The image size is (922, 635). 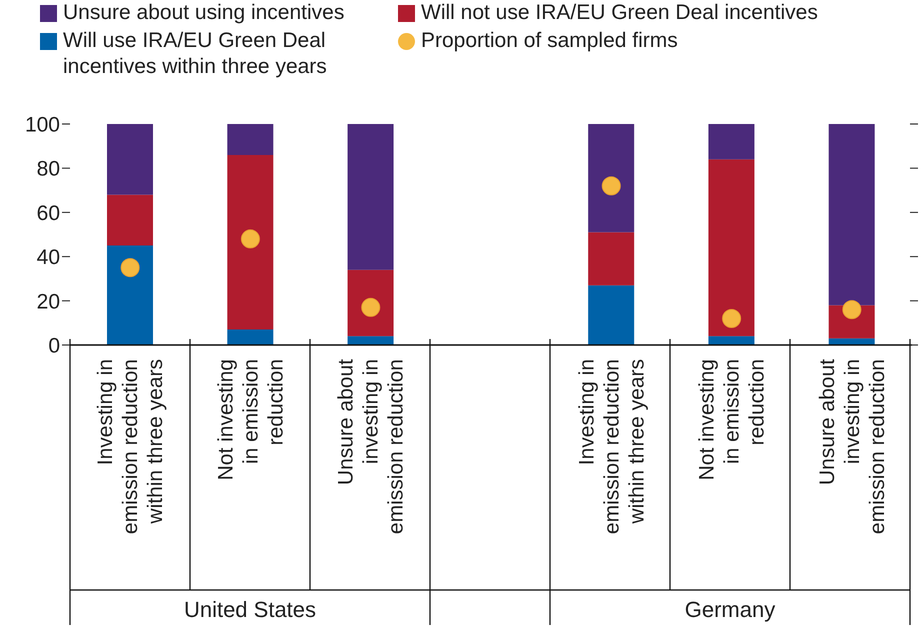 I want to click on y-tick-label: 0, so click(x=54, y=346).